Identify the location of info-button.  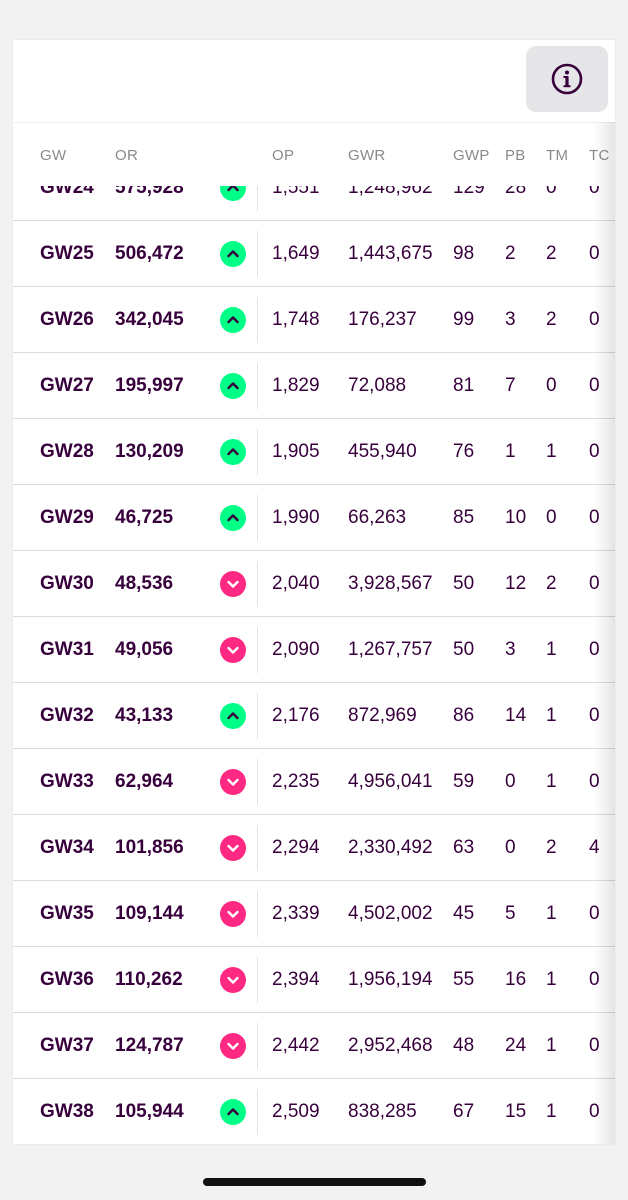
(567, 79).